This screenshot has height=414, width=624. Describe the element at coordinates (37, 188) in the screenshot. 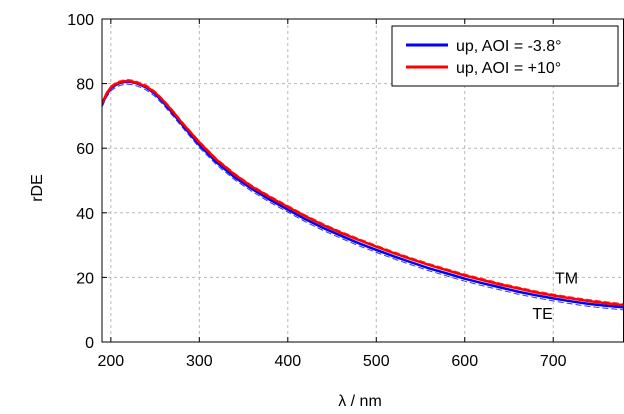

I see `y-axis-label: rDE` at that location.